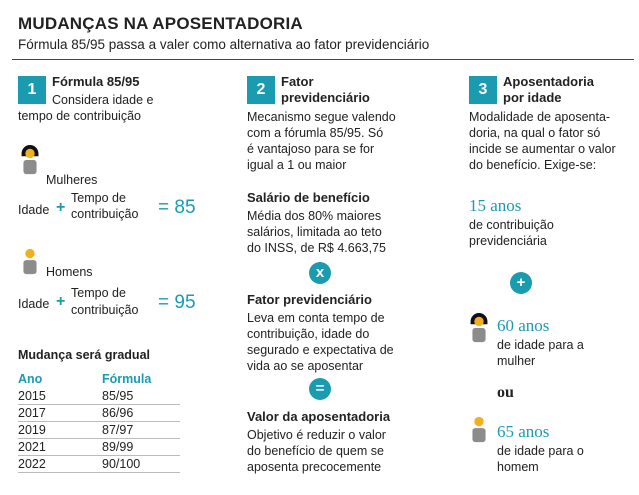  Describe the element at coordinates (141, 464) in the screenshot. I see `table-cell-formula: 90/100` at that location.